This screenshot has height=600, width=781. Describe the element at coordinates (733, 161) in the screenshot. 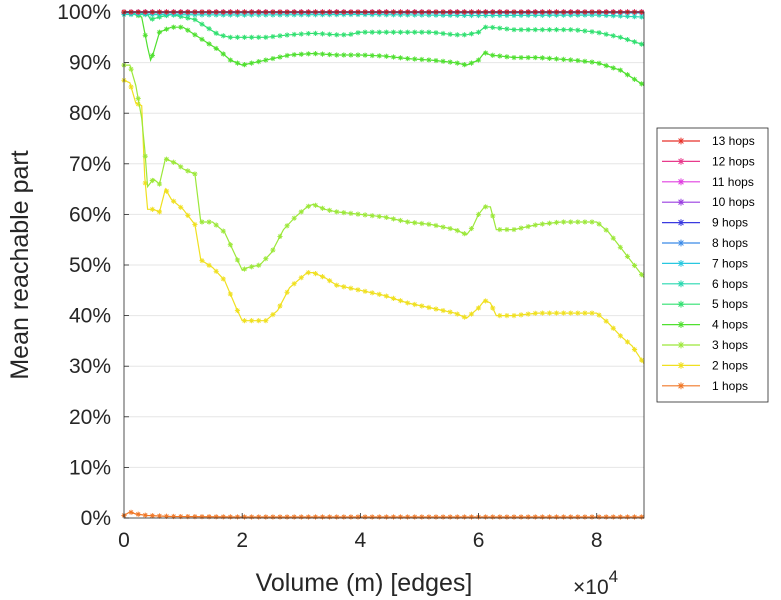

I see `legend-label: 12 hops` at that location.